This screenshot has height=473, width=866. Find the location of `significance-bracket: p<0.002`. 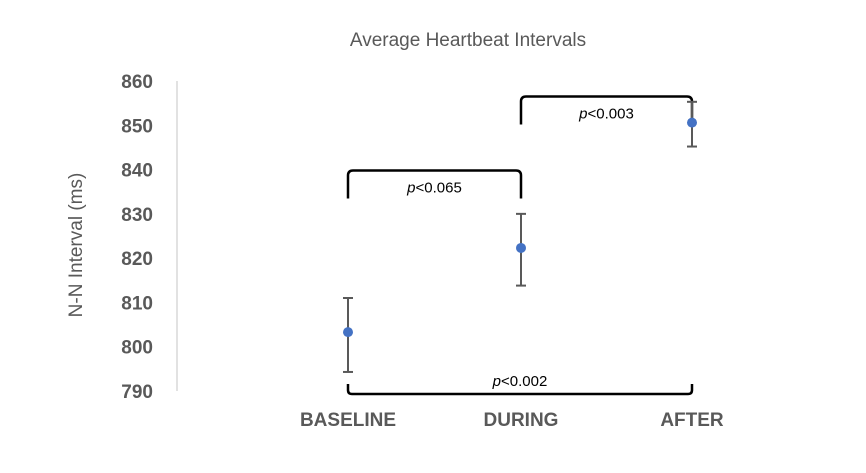

significance-bracket: p<0.002 is located at coordinates (520, 384).